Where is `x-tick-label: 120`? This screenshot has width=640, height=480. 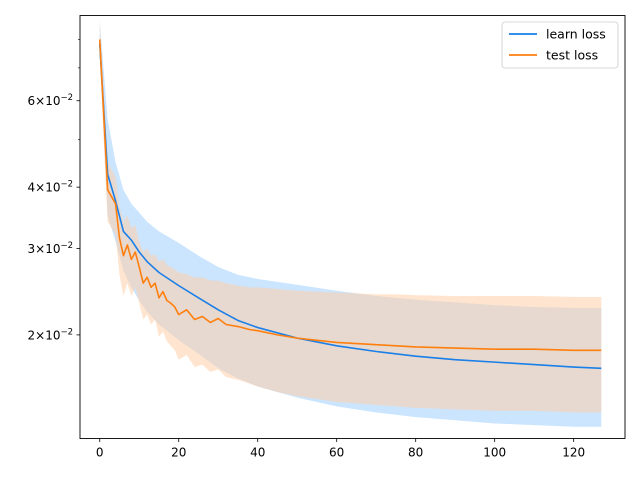 x-tick-label: 120 is located at coordinates (573, 453).